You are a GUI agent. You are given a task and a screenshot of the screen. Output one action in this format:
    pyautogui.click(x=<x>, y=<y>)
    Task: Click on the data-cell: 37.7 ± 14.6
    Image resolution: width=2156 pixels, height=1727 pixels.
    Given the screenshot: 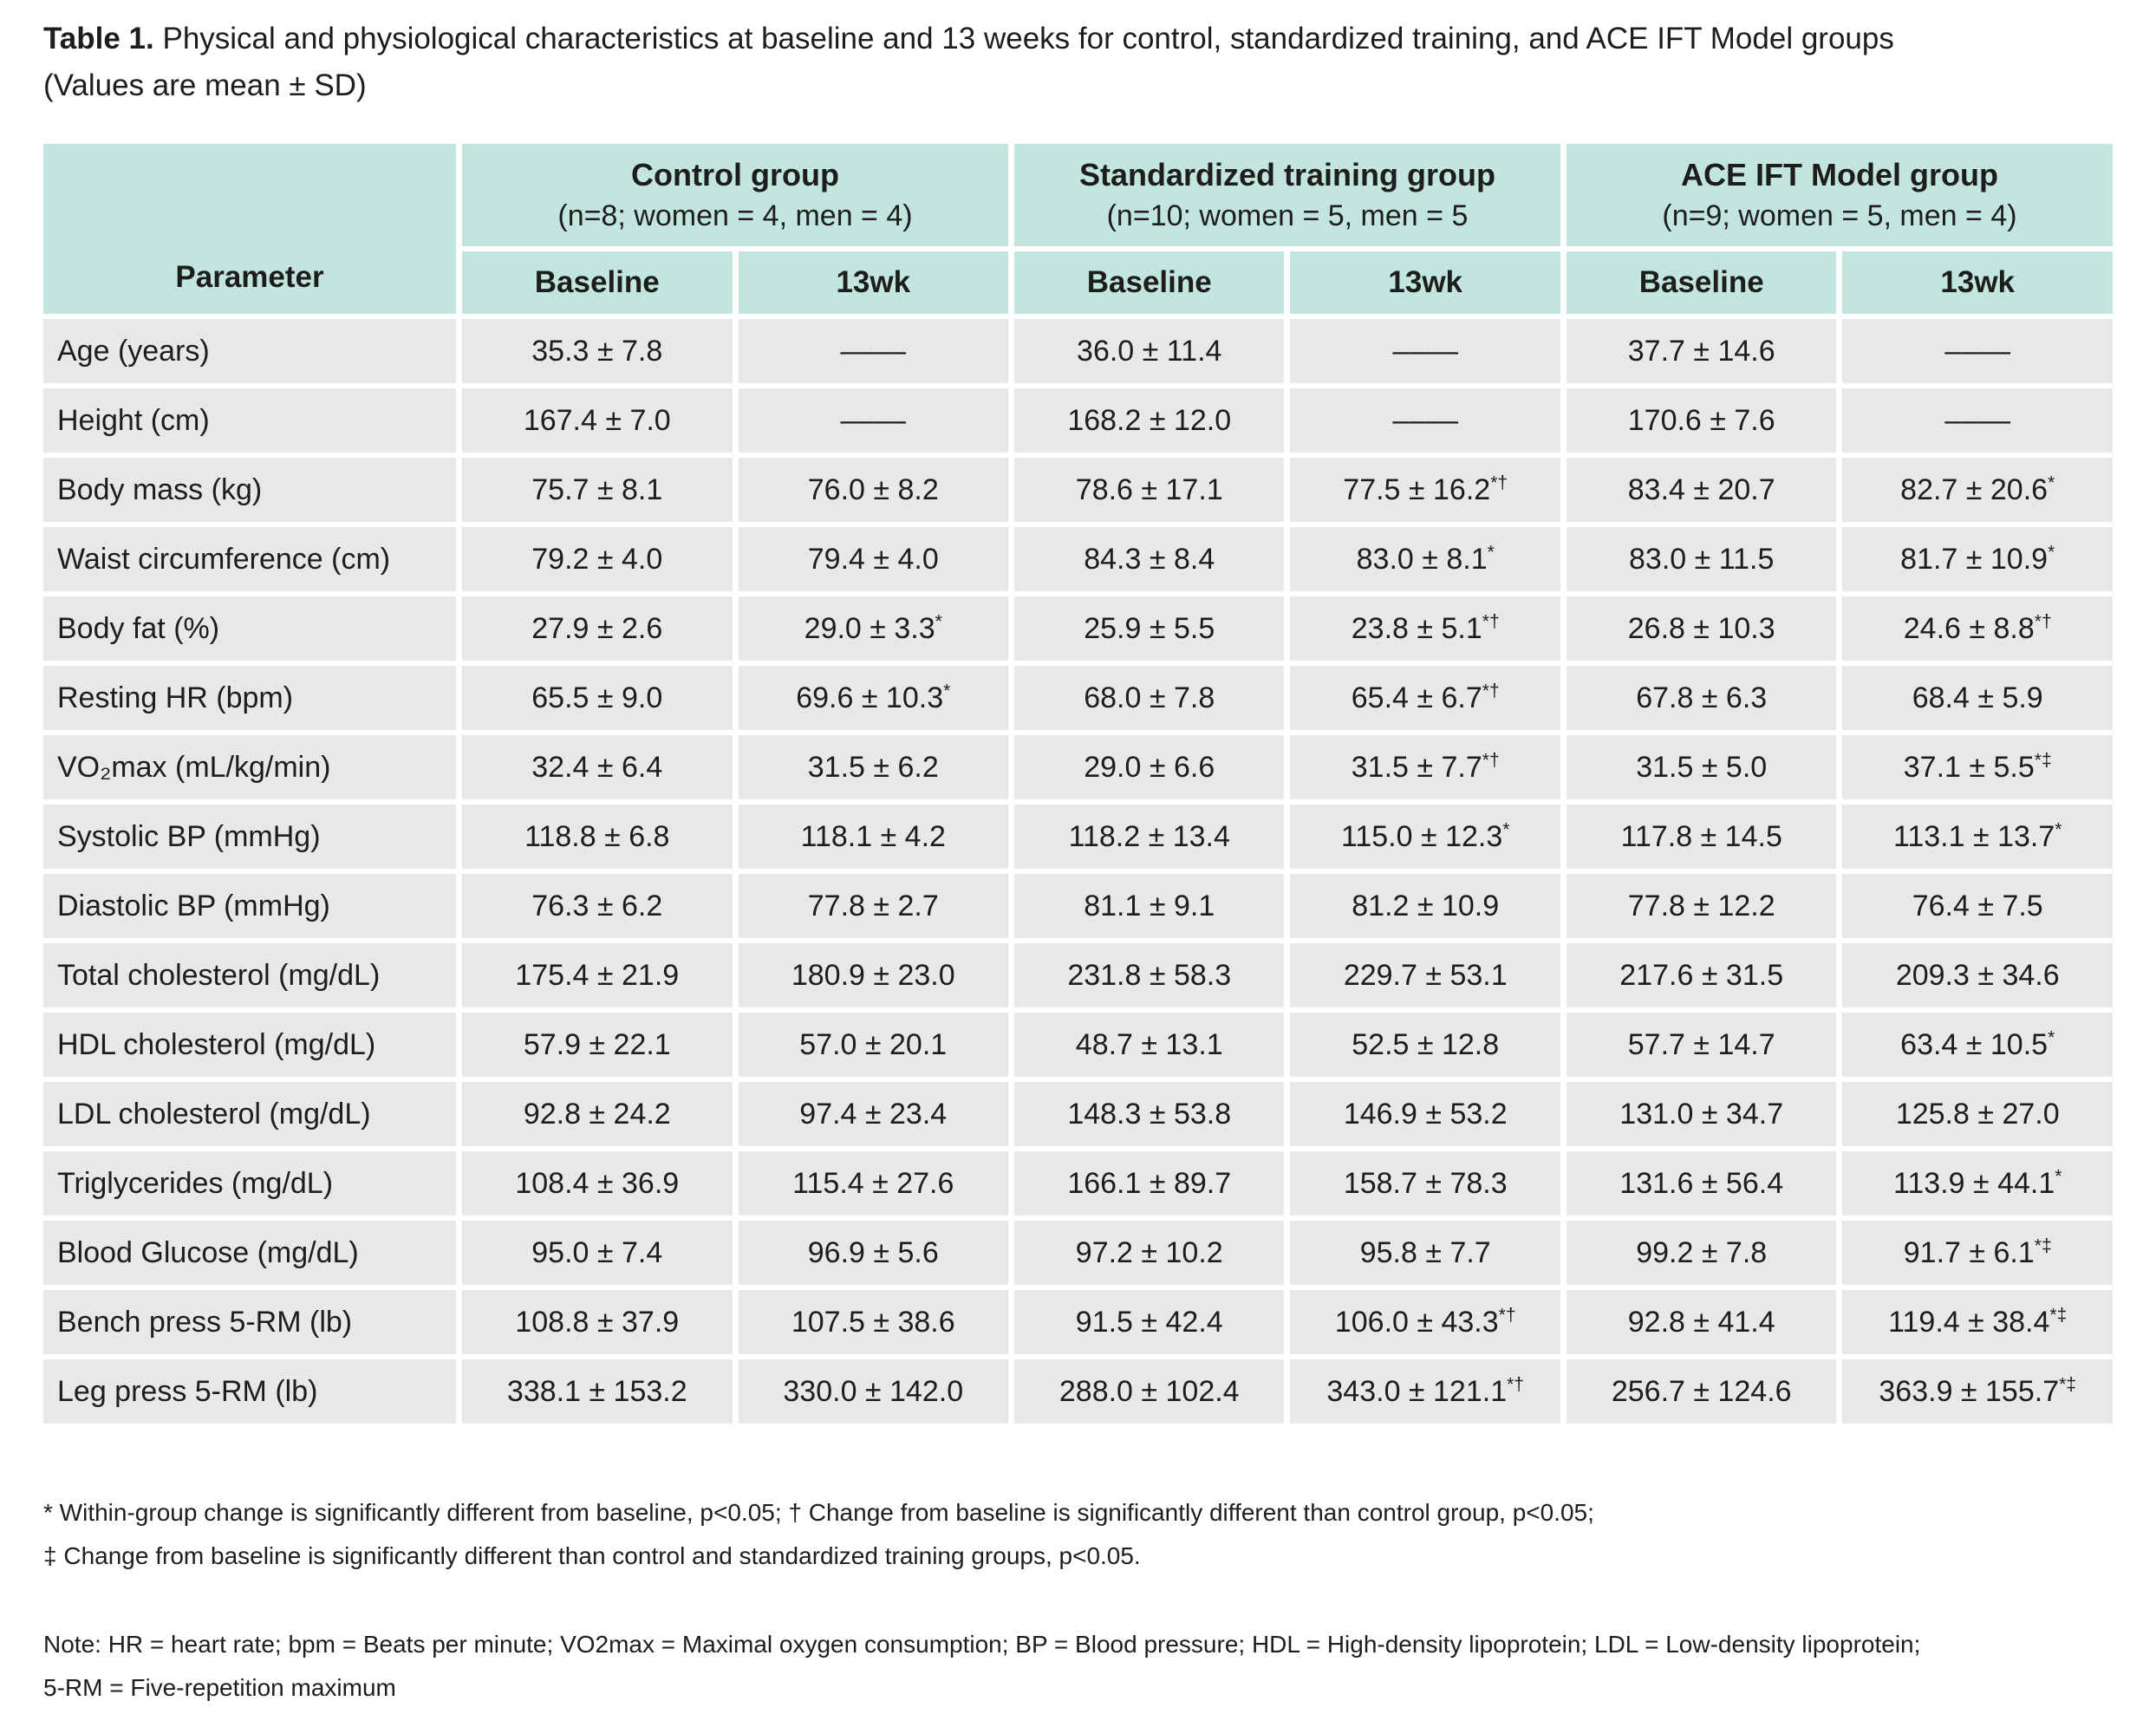 What is the action you would take?
    pyautogui.click(x=1702, y=351)
    